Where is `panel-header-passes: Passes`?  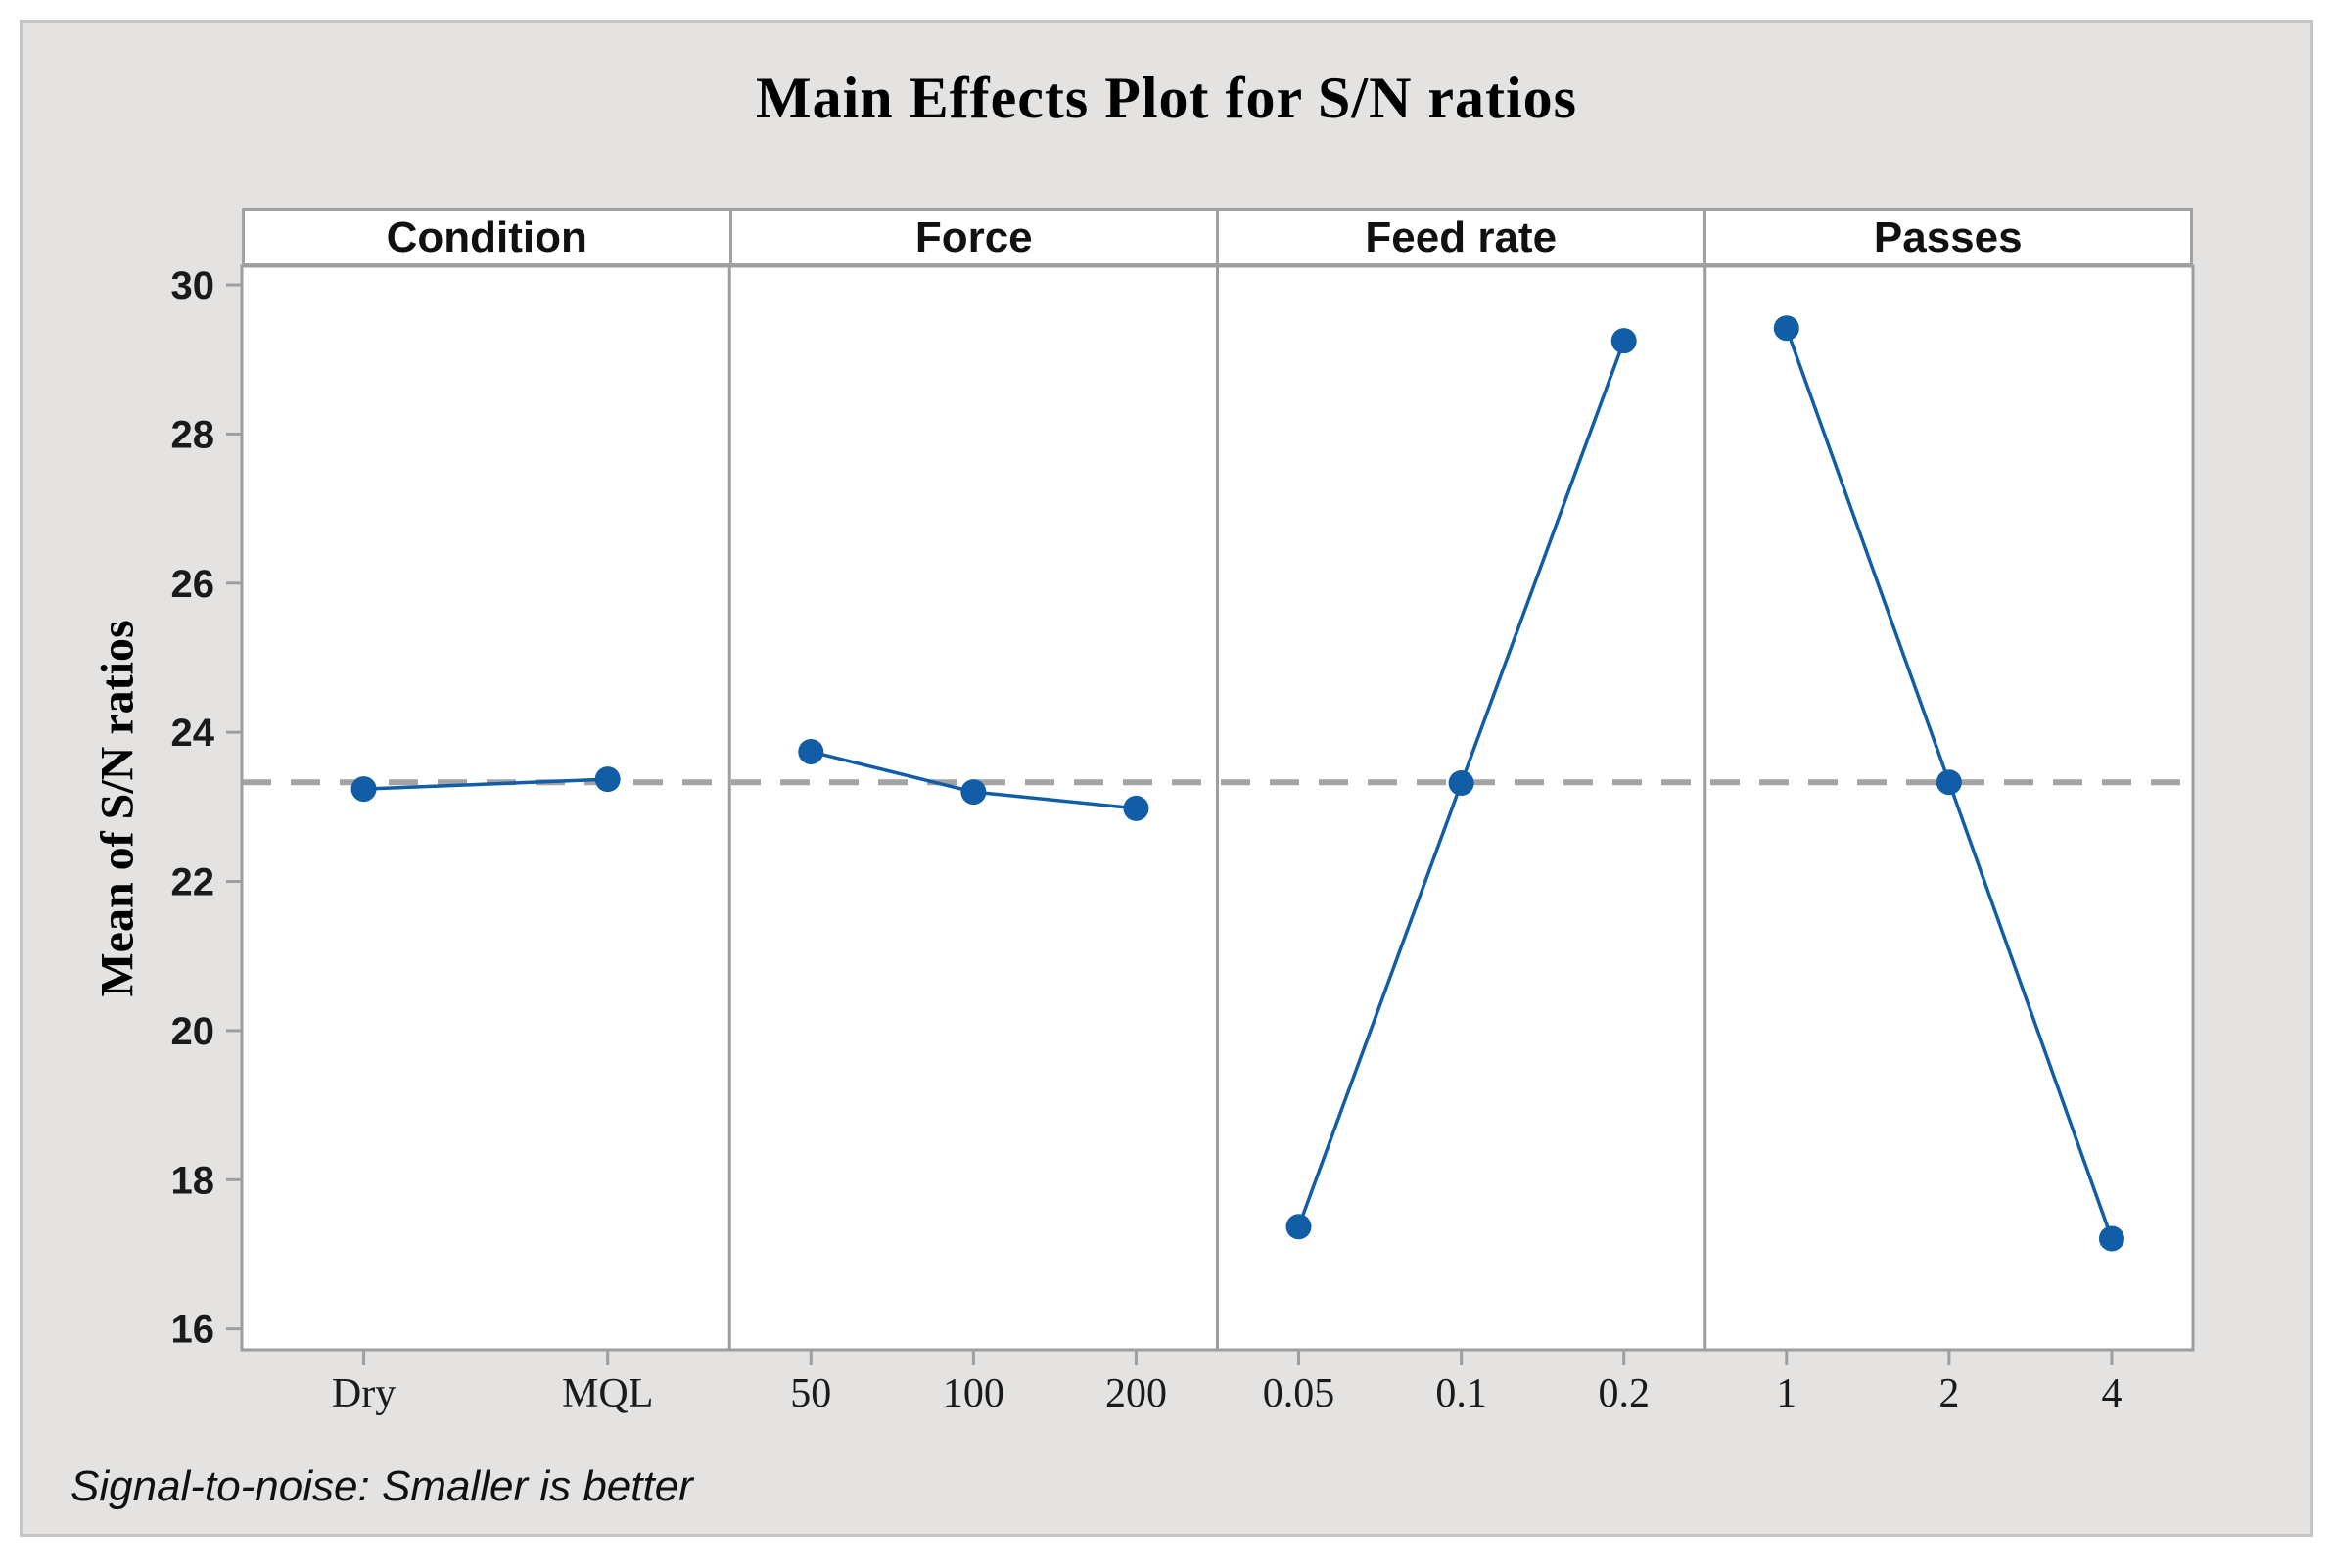
panel-header-passes: Passes is located at coordinates (1948, 236).